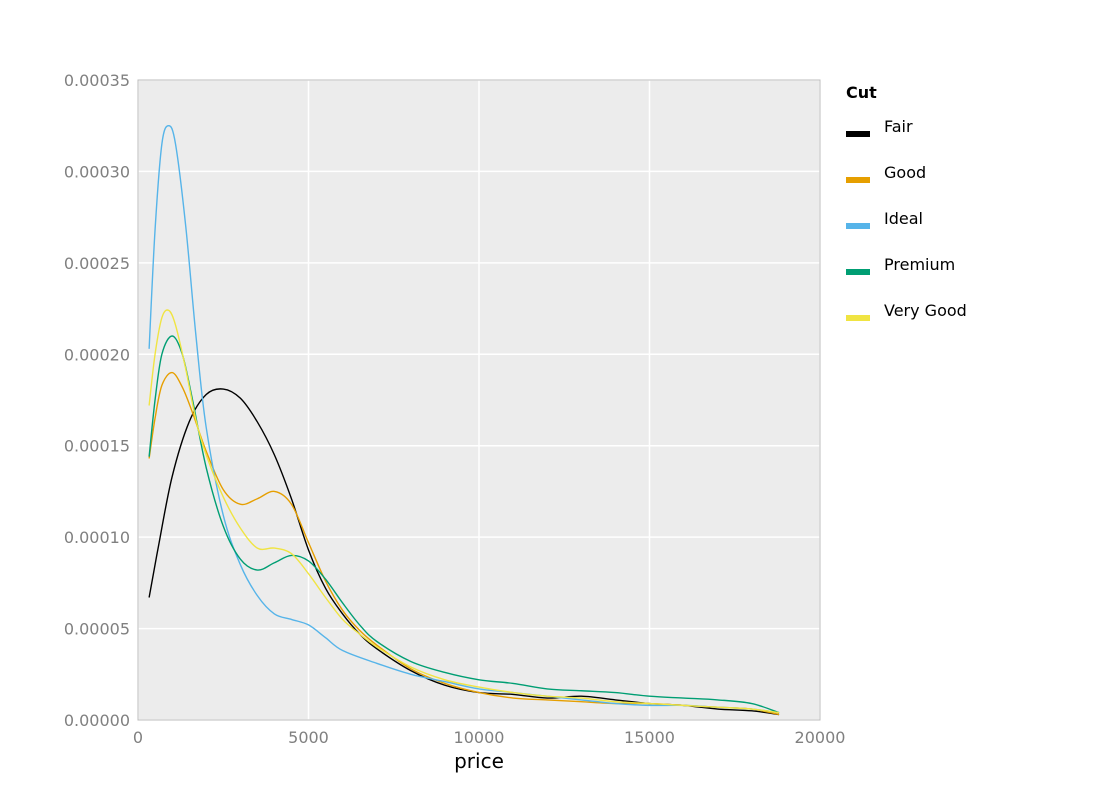  I want to click on y-tick-label: 0.00020, so click(97, 354).